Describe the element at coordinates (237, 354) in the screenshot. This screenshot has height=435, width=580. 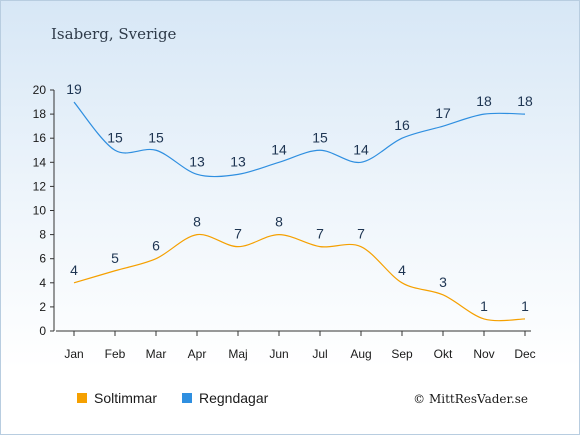
I see `x-tick-label: Maj` at that location.